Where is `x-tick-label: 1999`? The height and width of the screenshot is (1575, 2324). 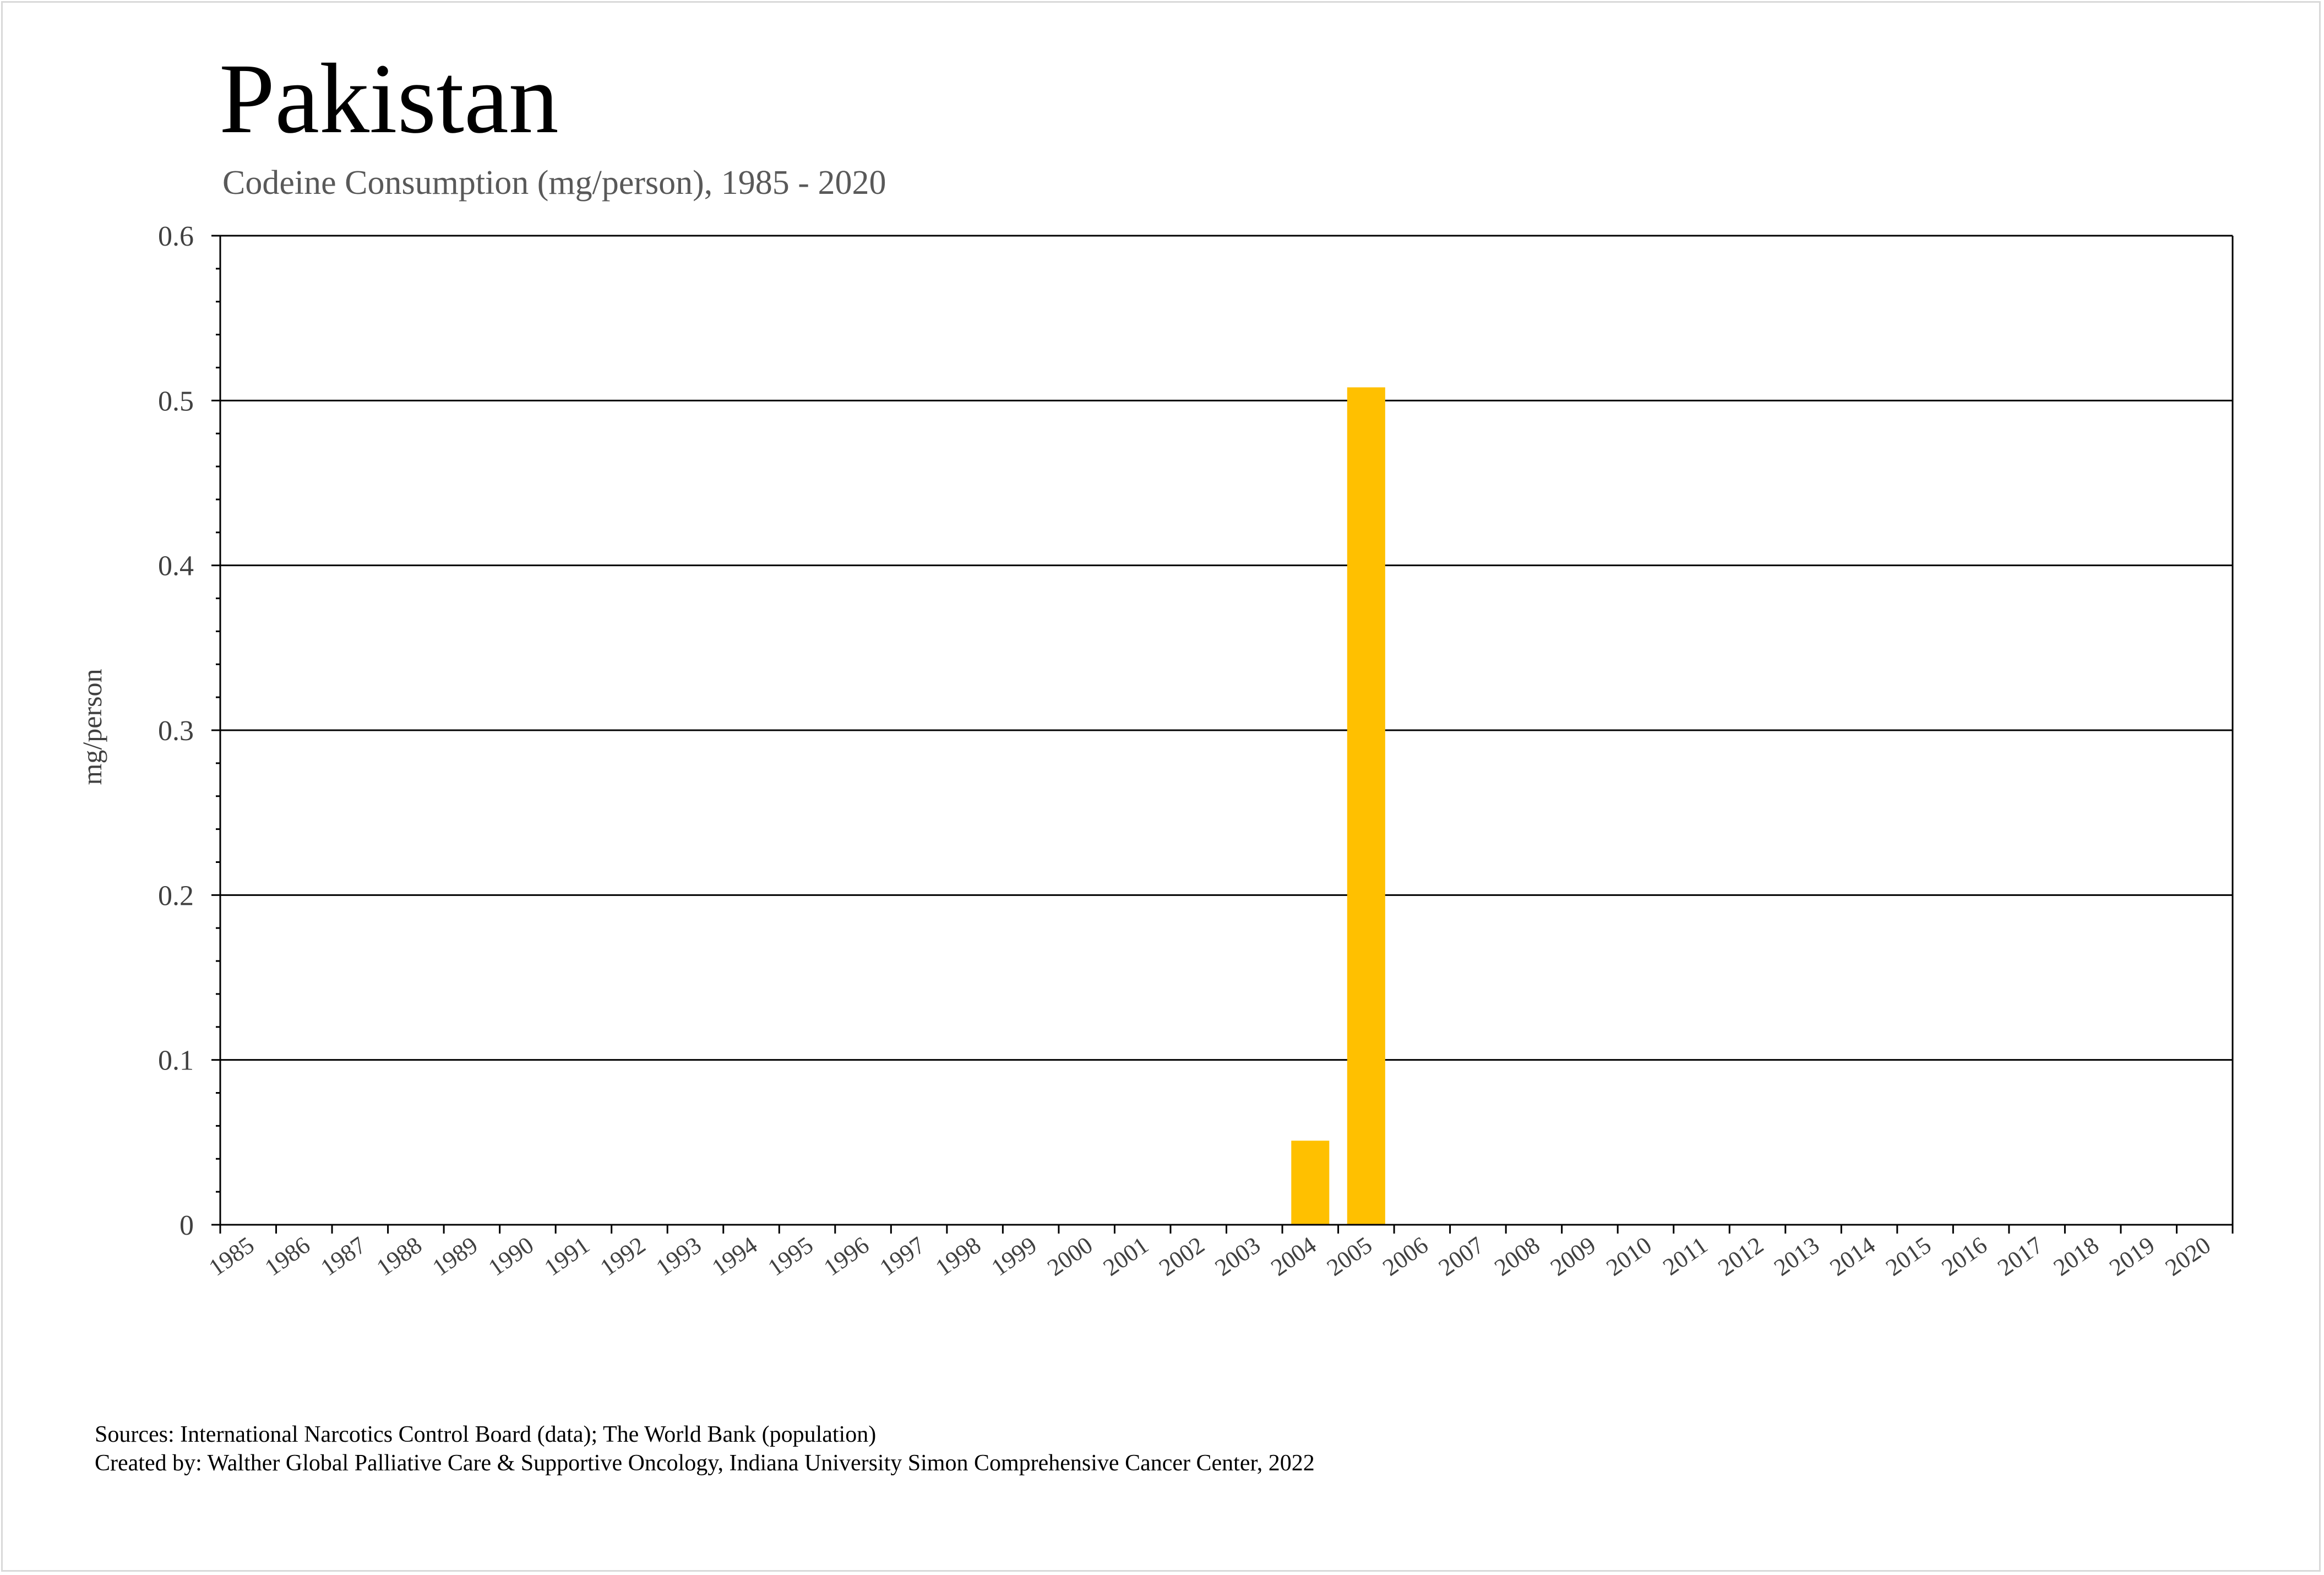 x-tick-label: 1999 is located at coordinates (1015, 1256).